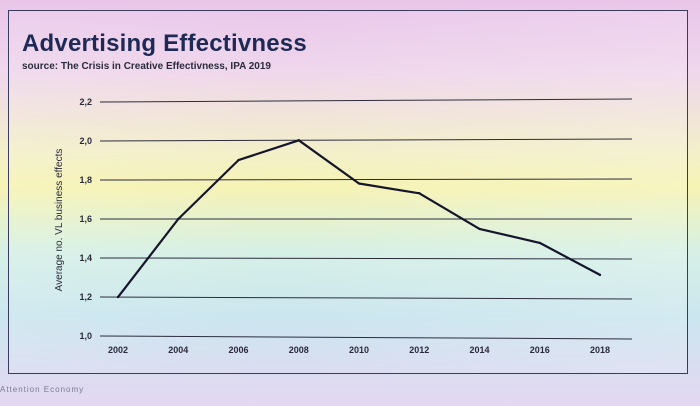 The height and width of the screenshot is (406, 700). What do you see at coordinates (118, 350) in the screenshot?
I see `x-tick-label: 2002` at bounding box center [118, 350].